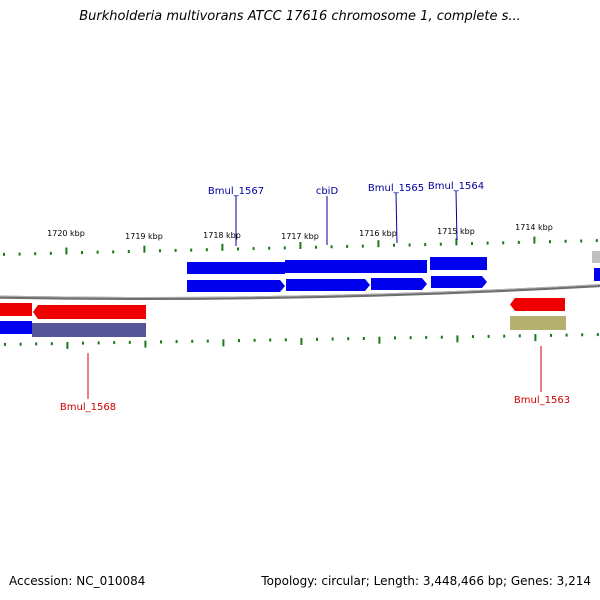 The image size is (600, 600). Describe the element at coordinates (16, 309) in the screenshot. I see `gene-block-left-red` at that location.